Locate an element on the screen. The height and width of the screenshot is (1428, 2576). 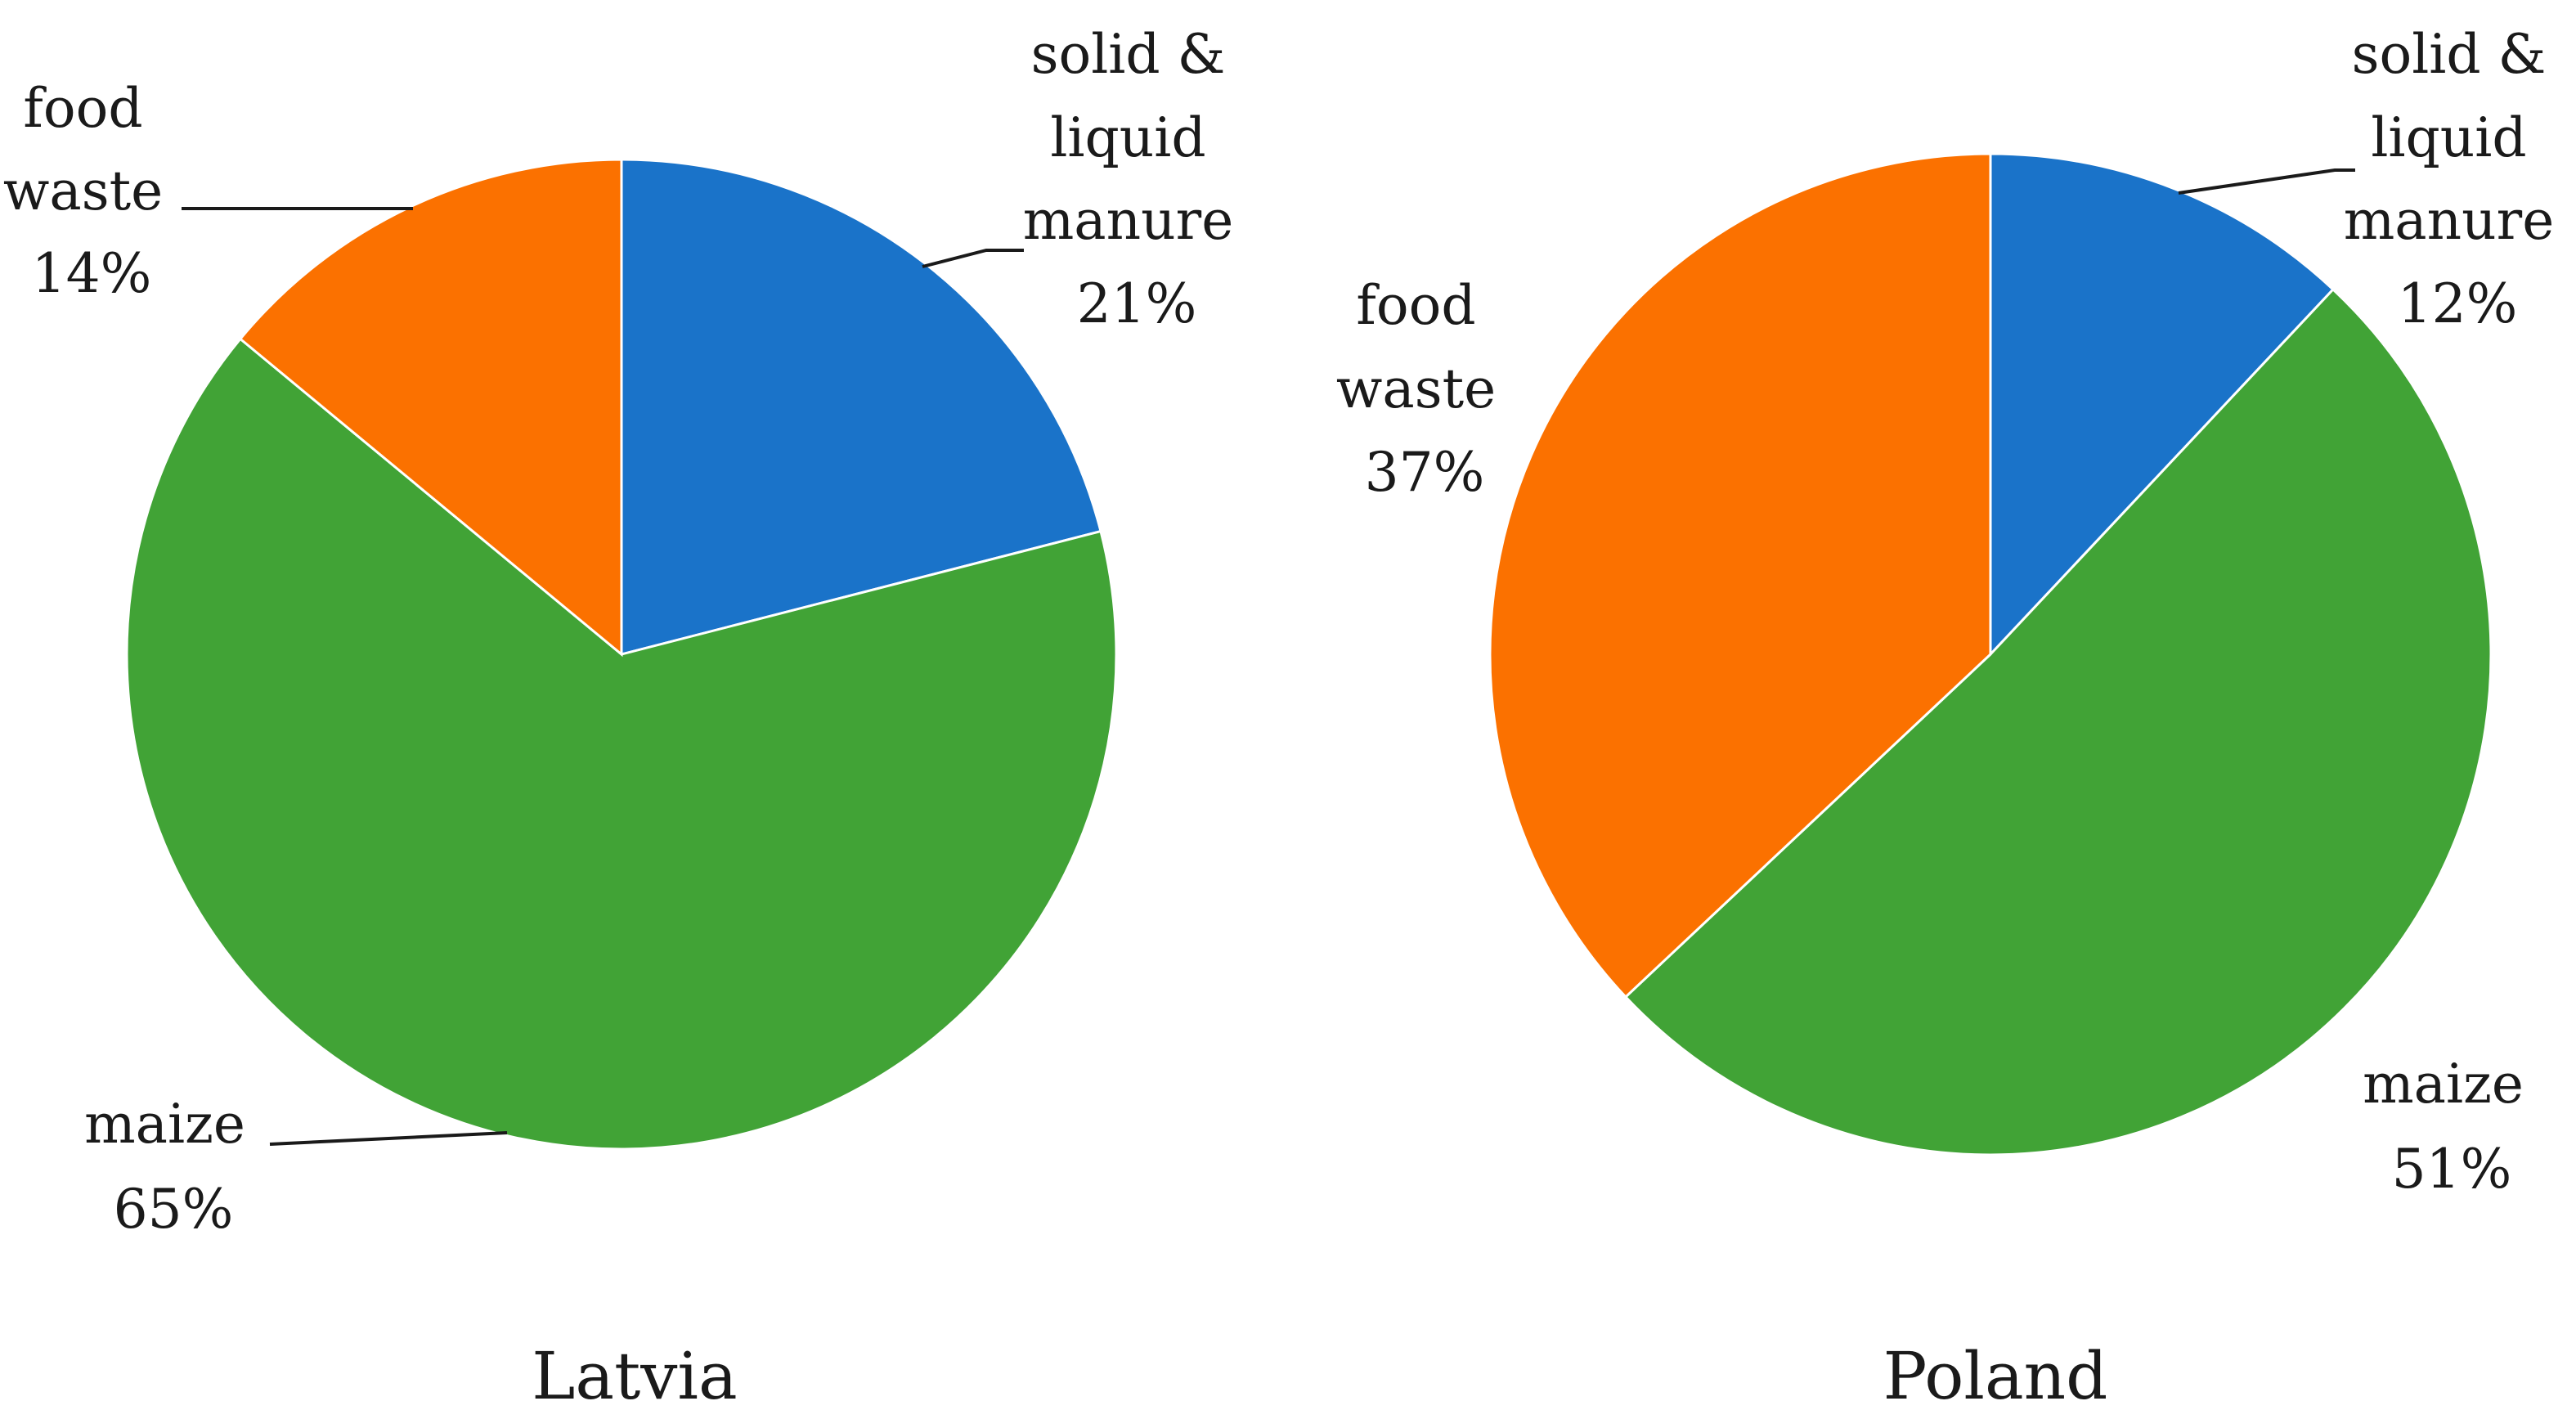
poland-foodwaste-label: food waste 37% is located at coordinates (1424, 389).